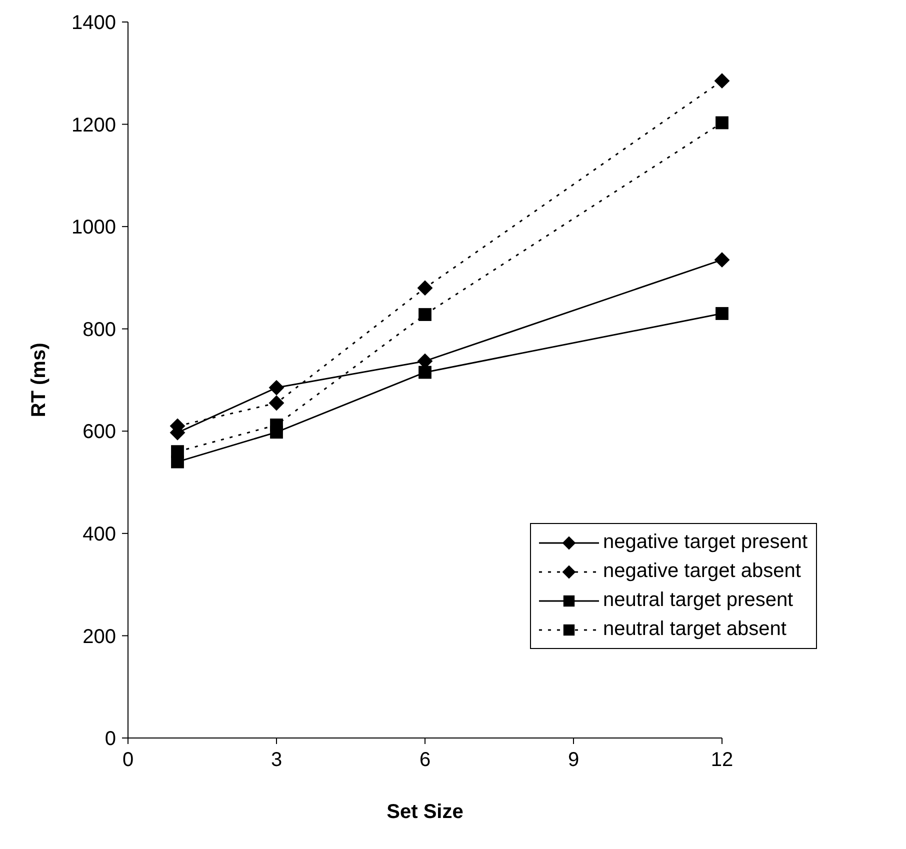 The height and width of the screenshot is (849, 906). I want to click on legend-label: negative target present, so click(705, 542).